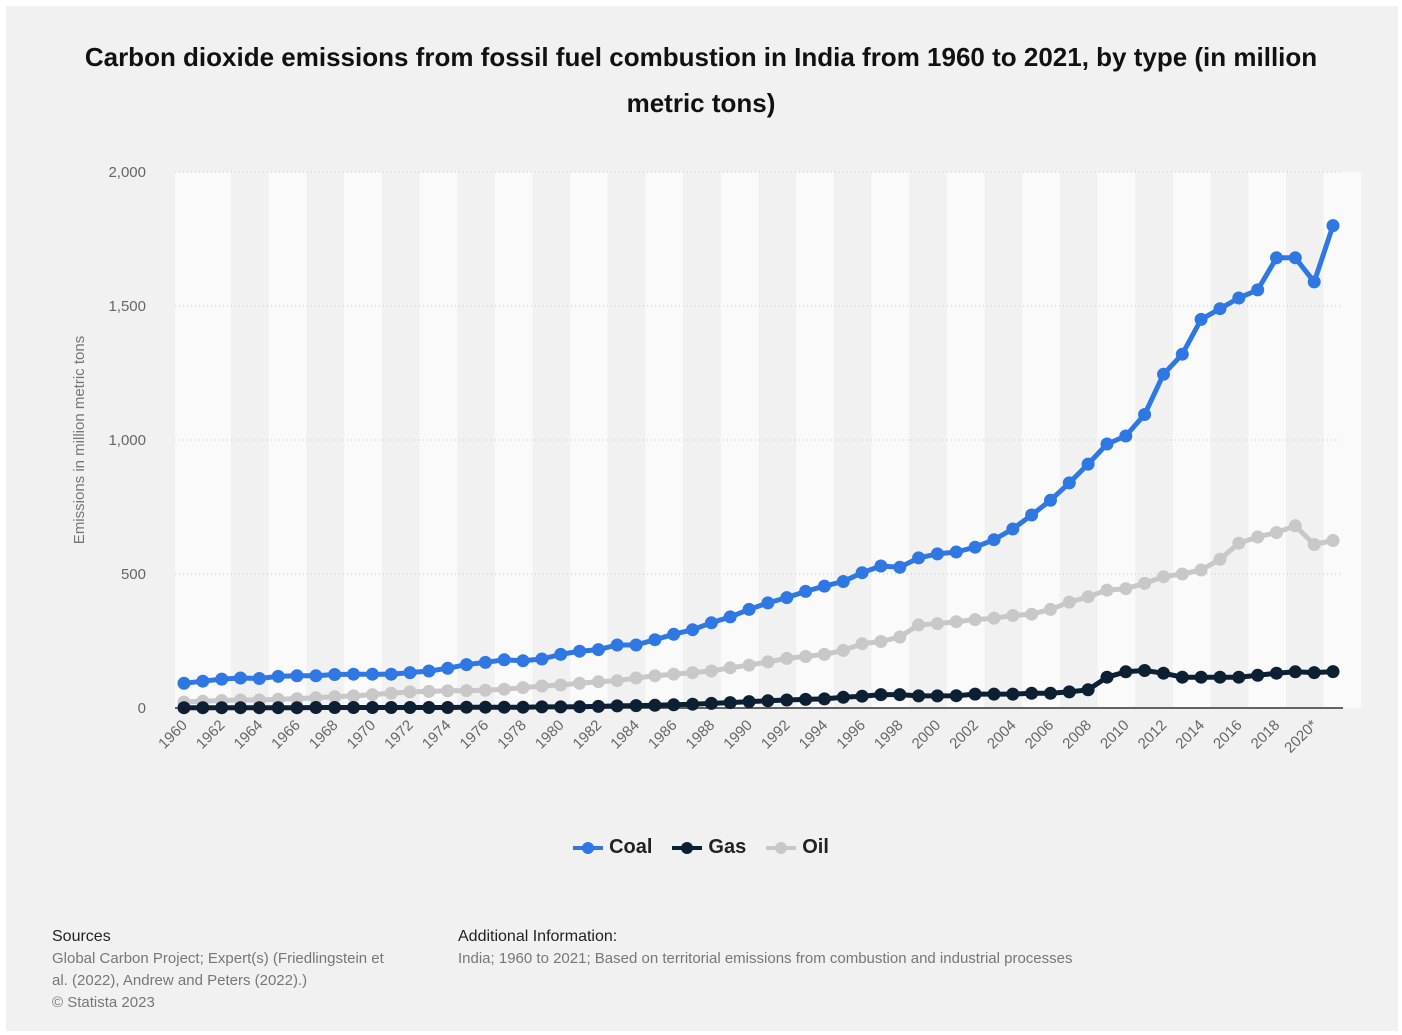  What do you see at coordinates (180, 980) in the screenshot?
I see `sources-line-2: al. (2022), Andrew and Peters (2022).)` at bounding box center [180, 980].